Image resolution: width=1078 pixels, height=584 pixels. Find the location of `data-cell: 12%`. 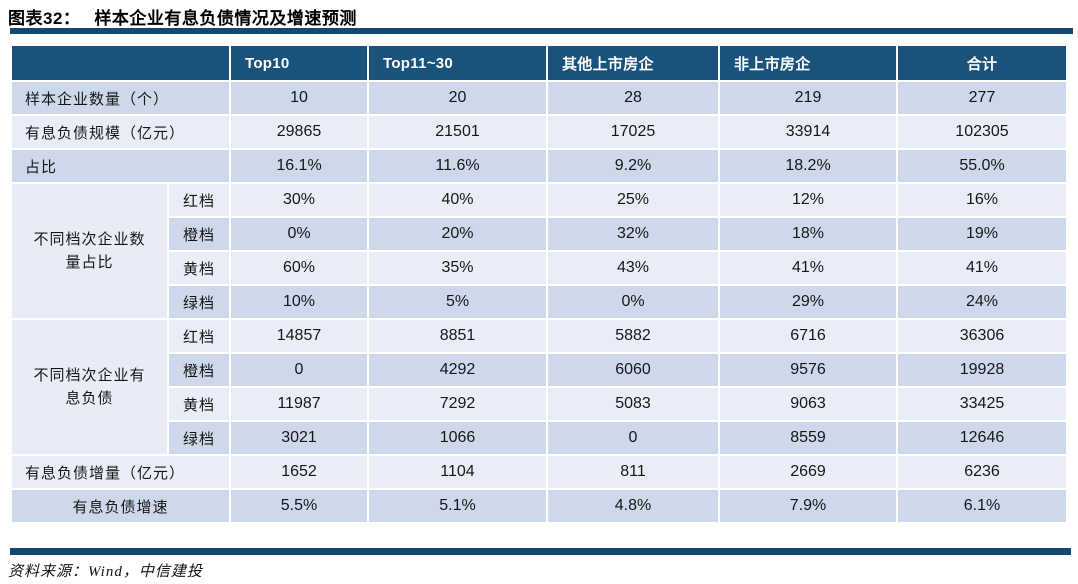

data-cell: 12% is located at coordinates (808, 200).